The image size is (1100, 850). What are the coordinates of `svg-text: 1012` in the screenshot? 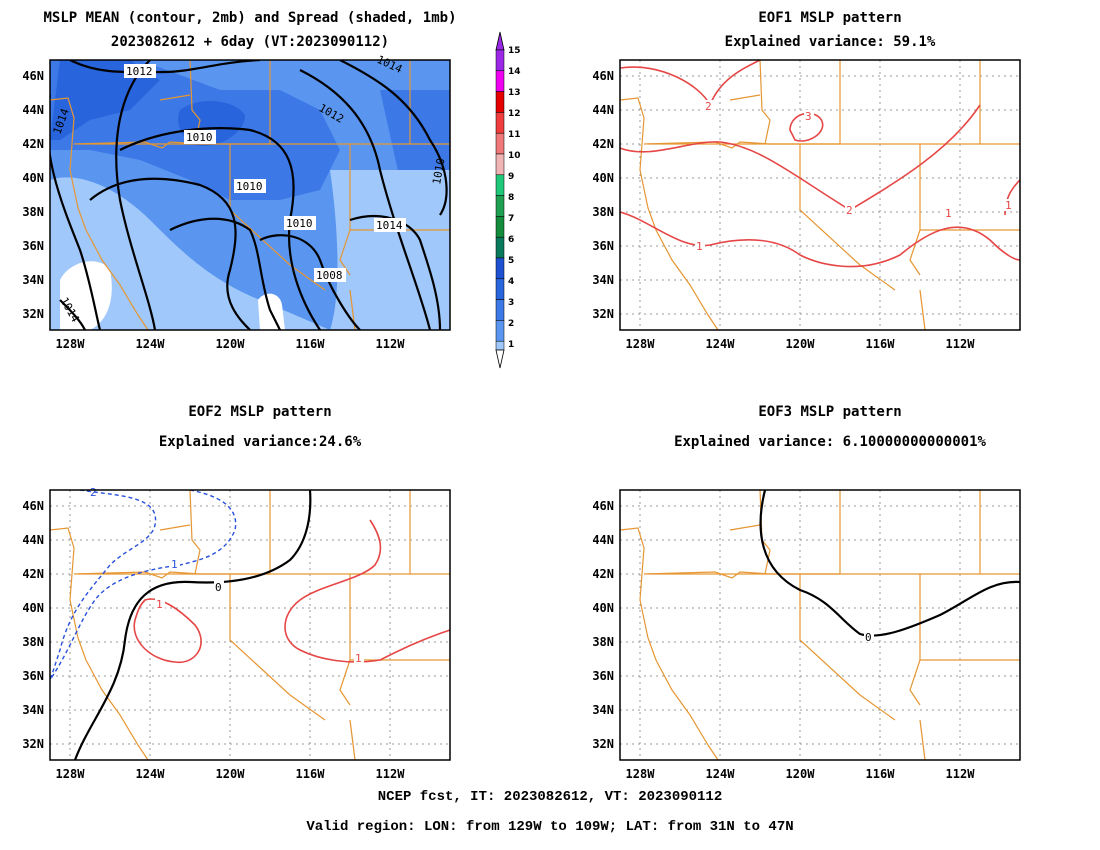 It's located at (139, 71).